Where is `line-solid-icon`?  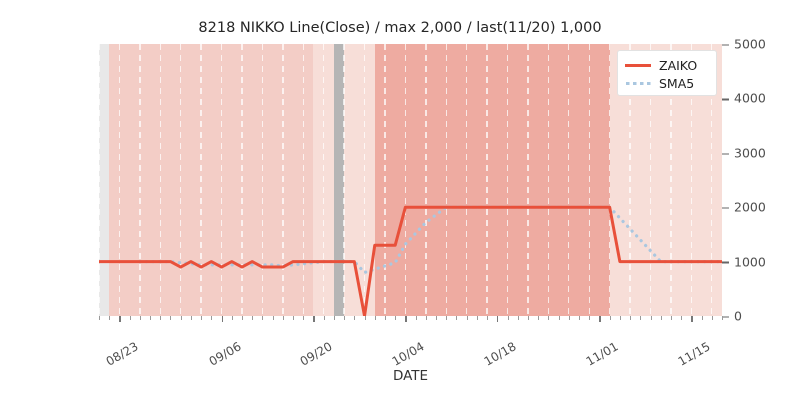
line-solid-icon is located at coordinates (638, 65).